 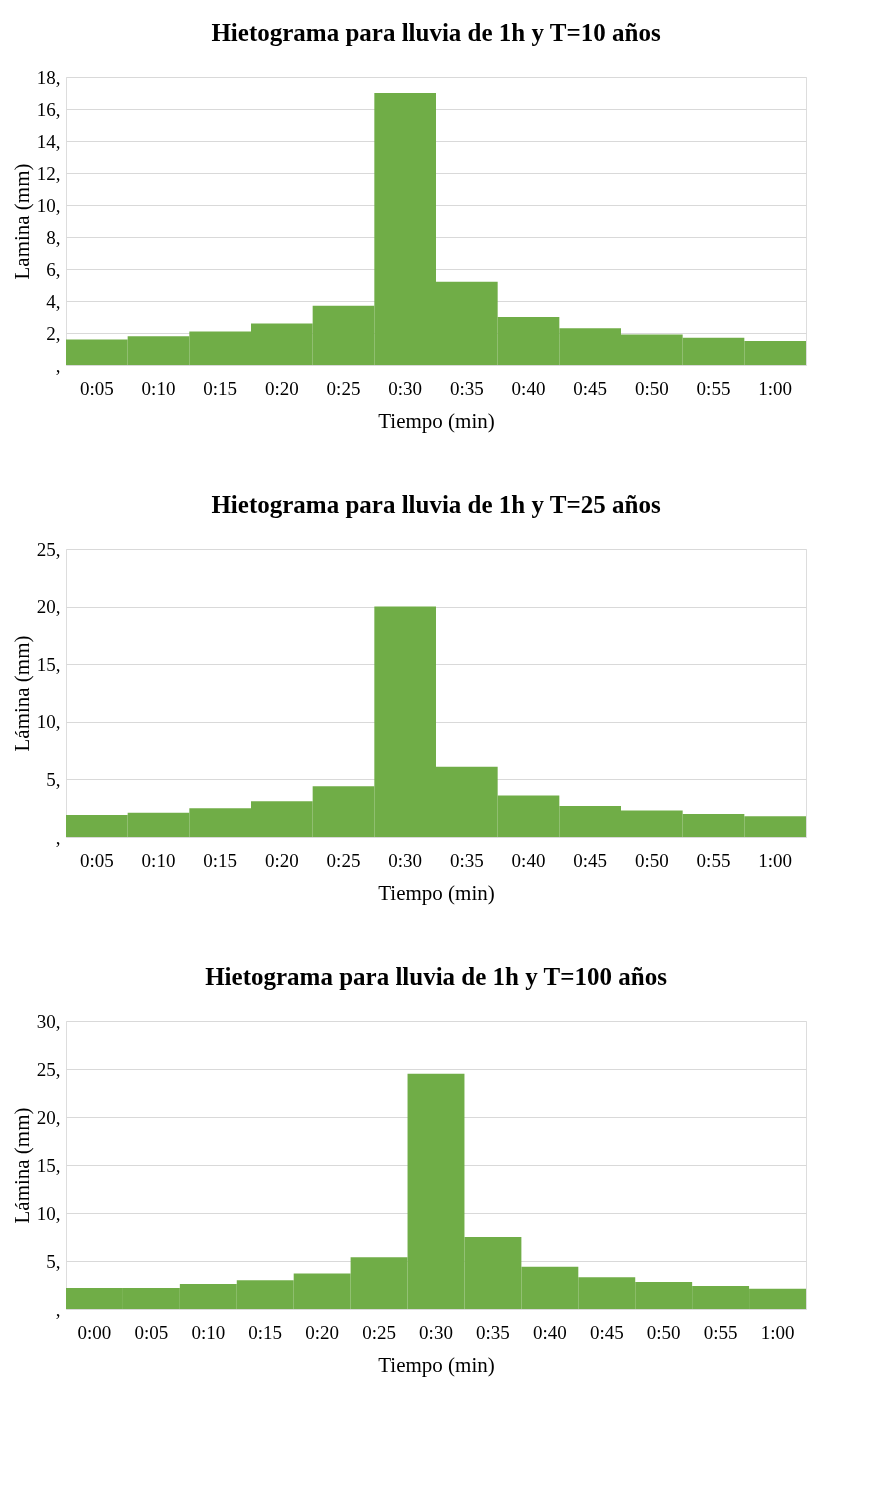 What do you see at coordinates (21, 221) in the screenshot?
I see `y-axis-title: Lamina (mm)` at bounding box center [21, 221].